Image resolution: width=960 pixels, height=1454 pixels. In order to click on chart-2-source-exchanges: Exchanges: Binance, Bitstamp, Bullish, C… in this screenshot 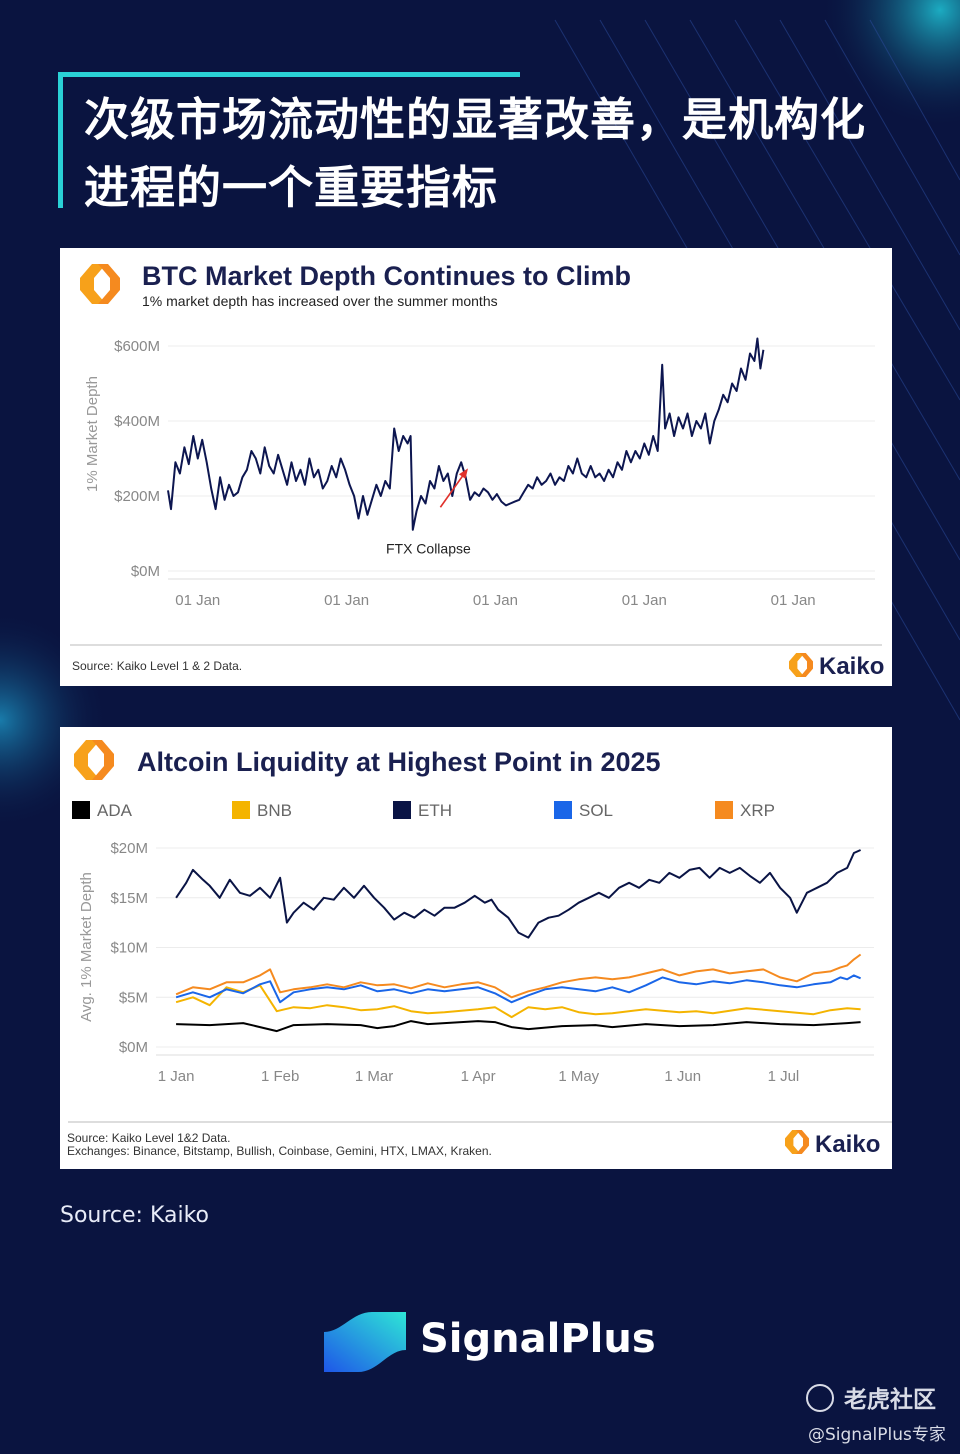, I will do `click(279, 1151)`.